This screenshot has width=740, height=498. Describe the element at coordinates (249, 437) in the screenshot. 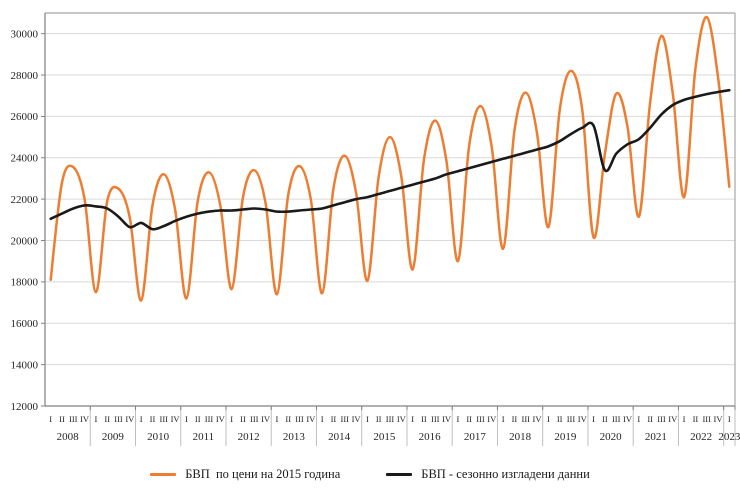

I see `x-axis-year-label: 2012` at that location.